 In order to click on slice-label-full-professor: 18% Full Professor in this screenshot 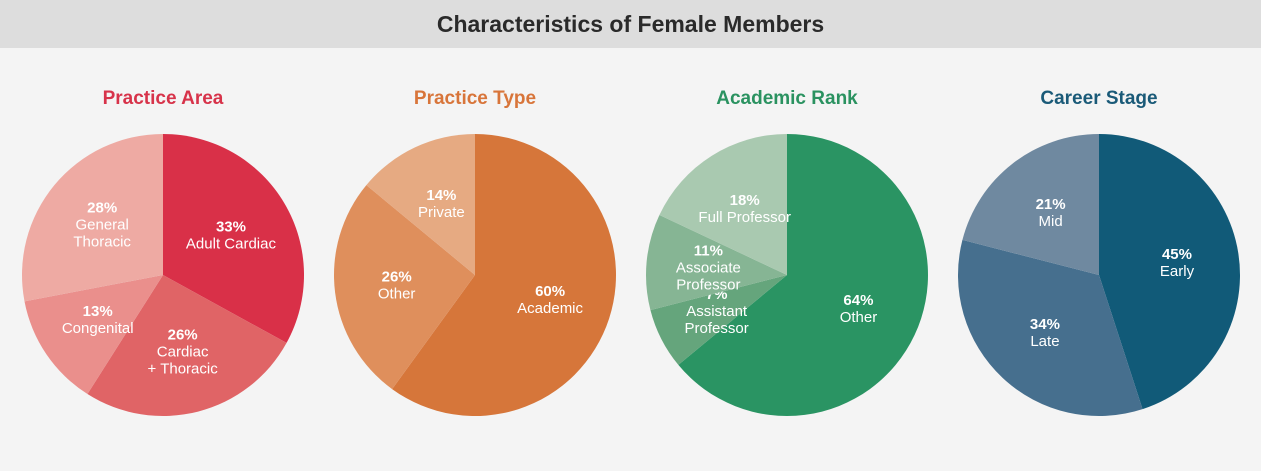, I will do `click(744, 209)`.